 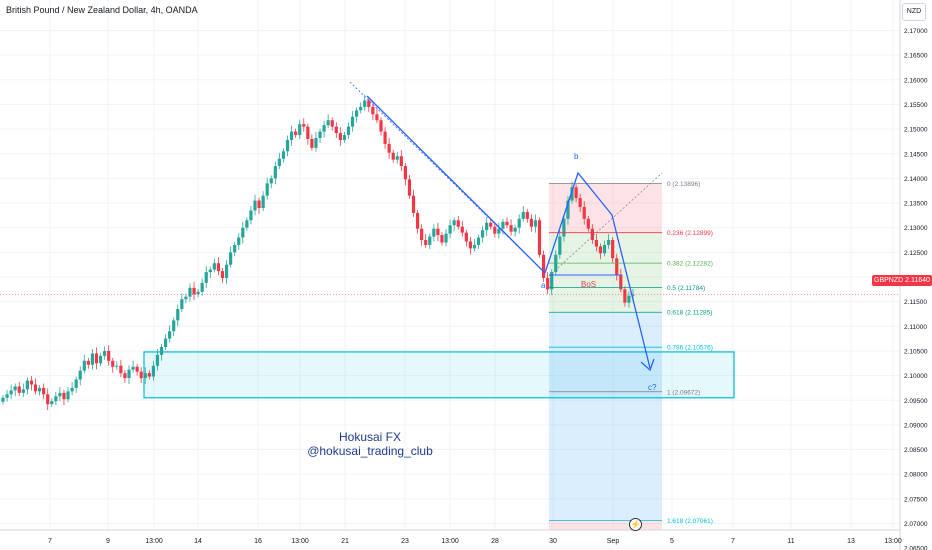 What do you see at coordinates (851, 541) in the screenshot?
I see `x-tick-label: 13` at bounding box center [851, 541].